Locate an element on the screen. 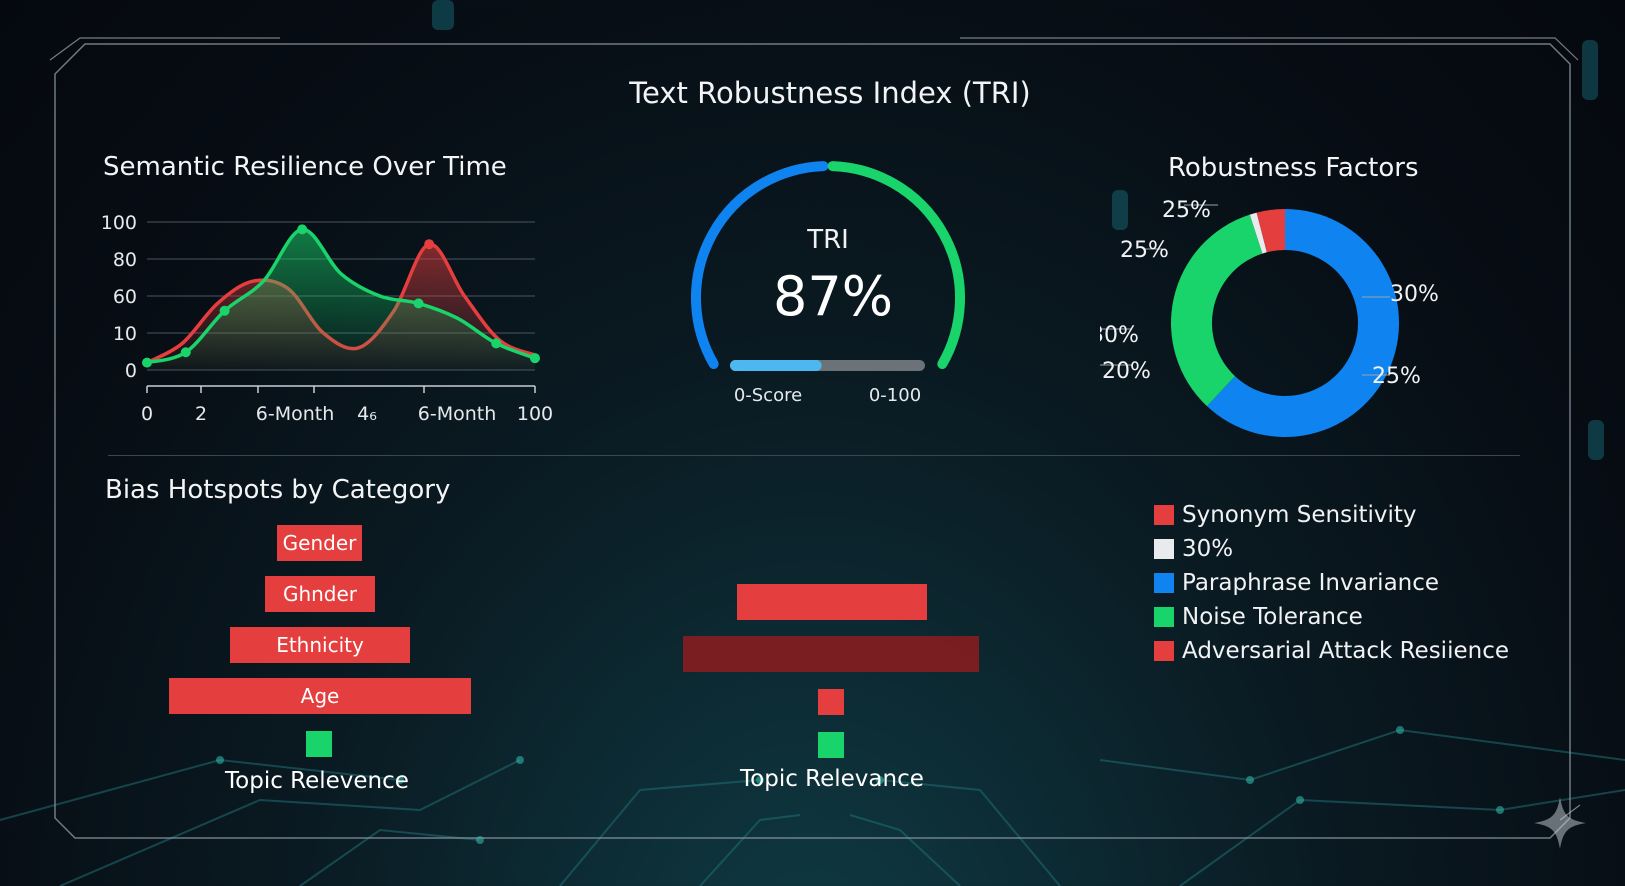 Image resolution: width=1625 pixels, height=886 pixels. legend-item: Paraphrase Invariance is located at coordinates (1331, 583).